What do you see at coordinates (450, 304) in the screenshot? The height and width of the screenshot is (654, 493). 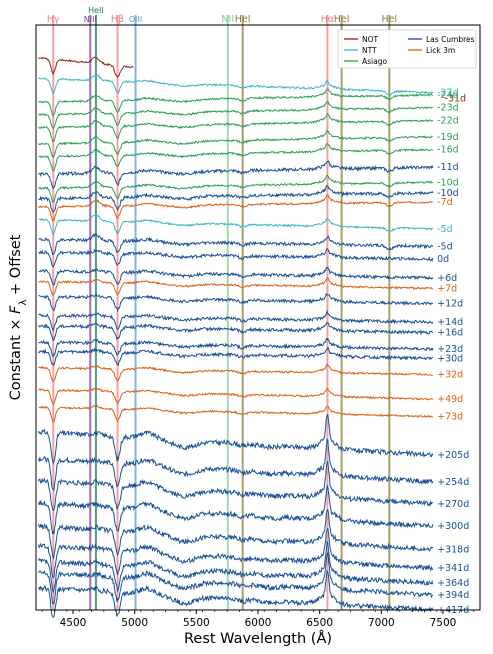 I see `epoch-label: +12d` at bounding box center [450, 304].